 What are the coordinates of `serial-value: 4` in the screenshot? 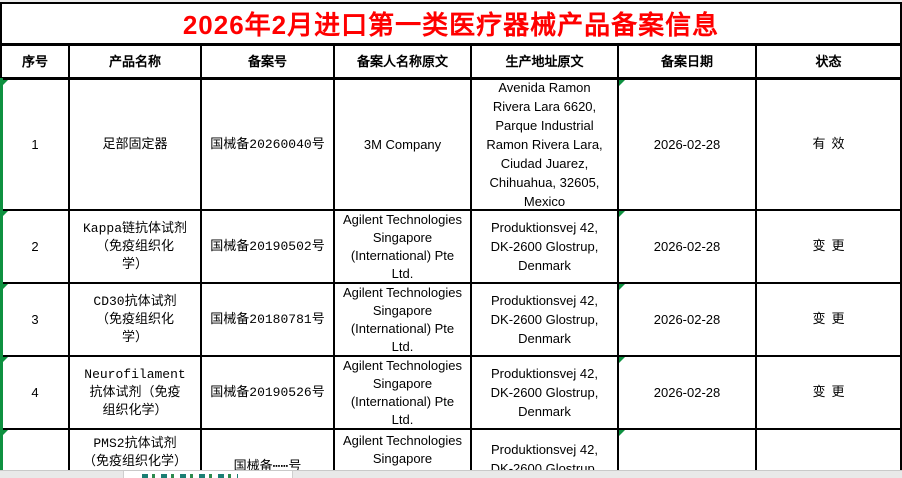 It's located at (35, 392).